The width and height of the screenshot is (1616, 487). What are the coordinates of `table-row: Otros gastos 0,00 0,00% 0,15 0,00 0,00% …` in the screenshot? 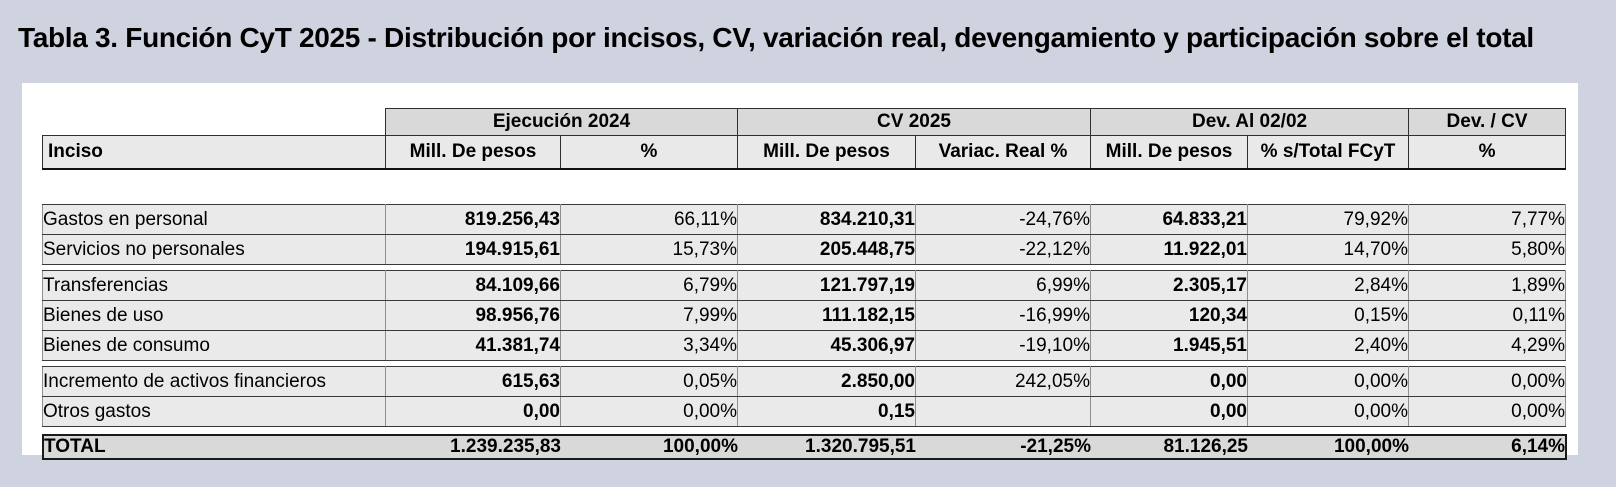 It's located at (804, 411).